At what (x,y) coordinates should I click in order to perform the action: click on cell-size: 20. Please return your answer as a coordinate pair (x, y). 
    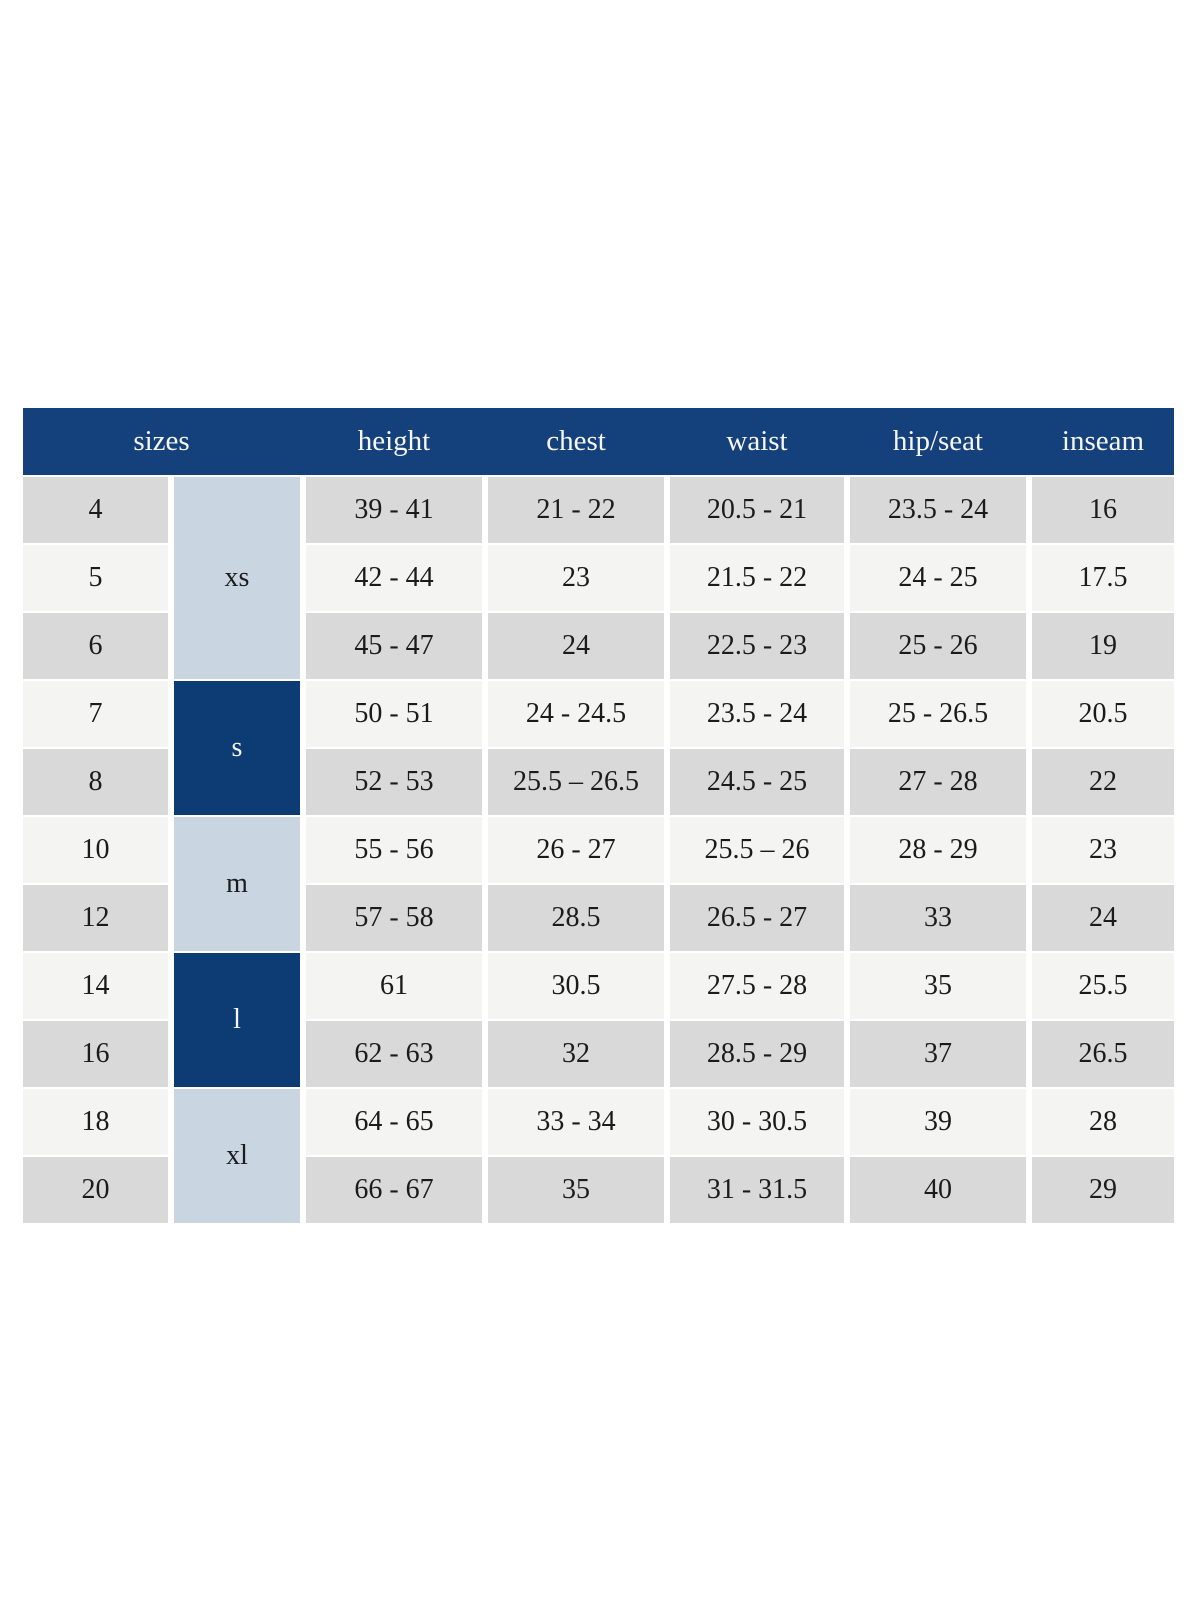
    Looking at the image, I should click on (95, 1190).